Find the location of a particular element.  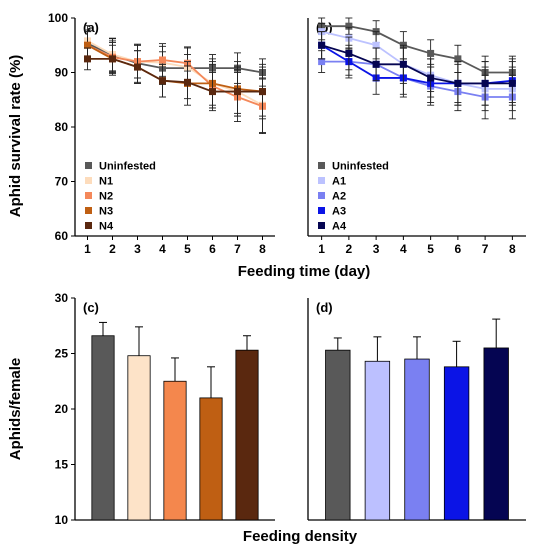

panel-a-panel-label: (a) is located at coordinates (91, 27).